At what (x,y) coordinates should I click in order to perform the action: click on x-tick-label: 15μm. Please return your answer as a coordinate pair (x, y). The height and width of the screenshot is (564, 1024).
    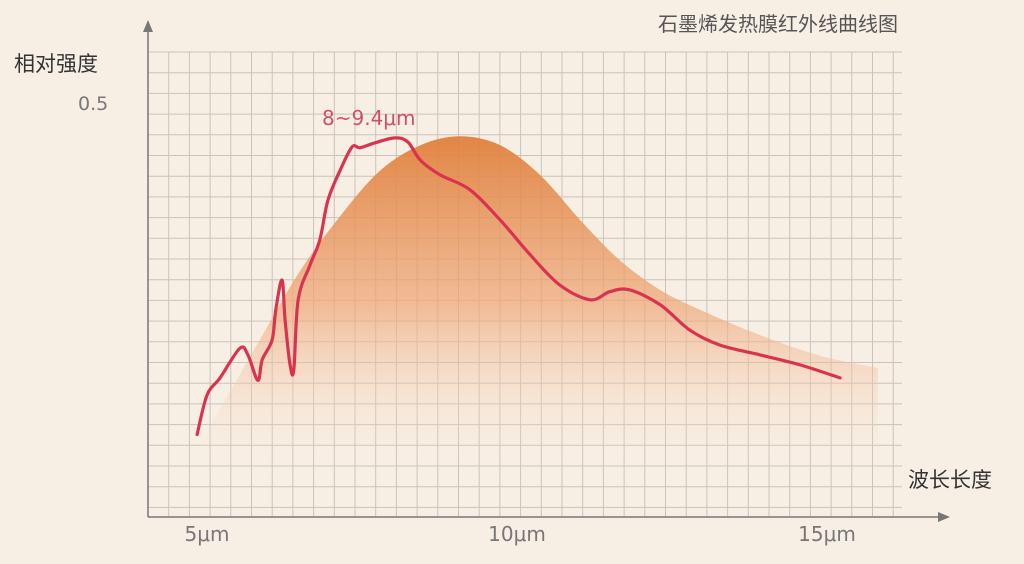
    Looking at the image, I should click on (827, 534).